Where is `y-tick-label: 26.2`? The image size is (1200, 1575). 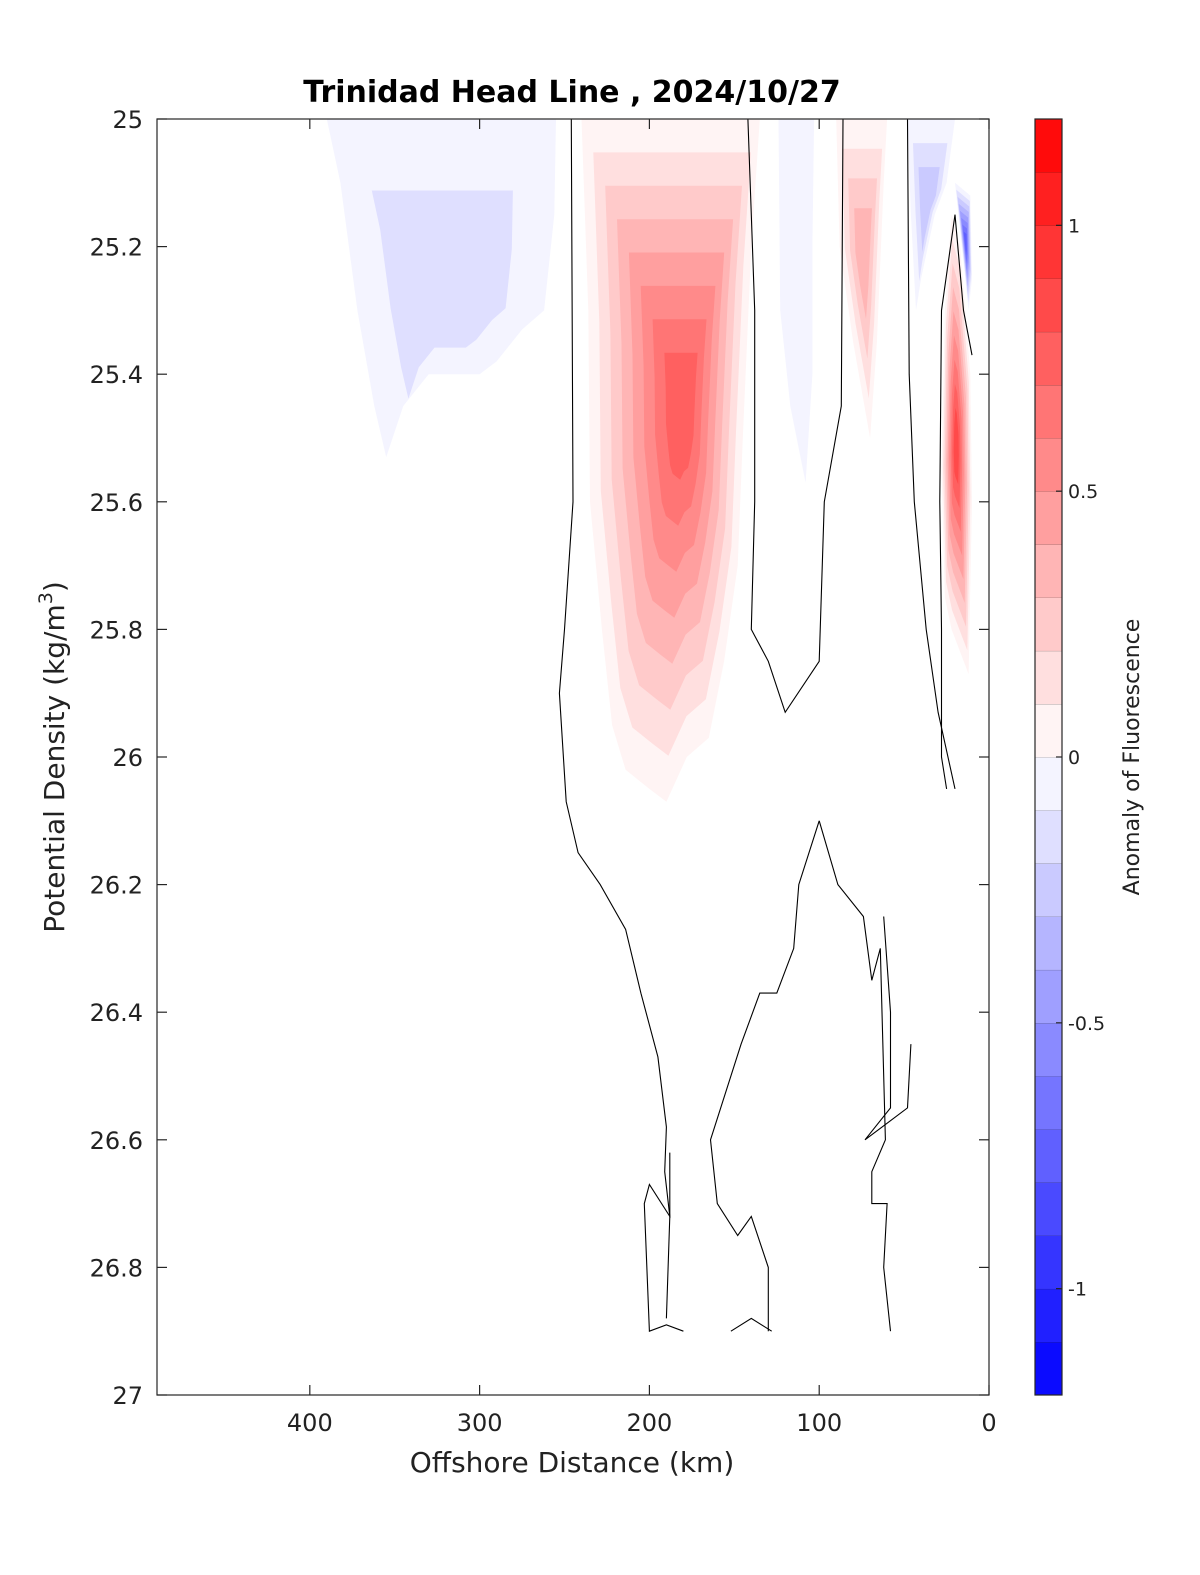 y-tick-label: 26.2 is located at coordinates (116, 886).